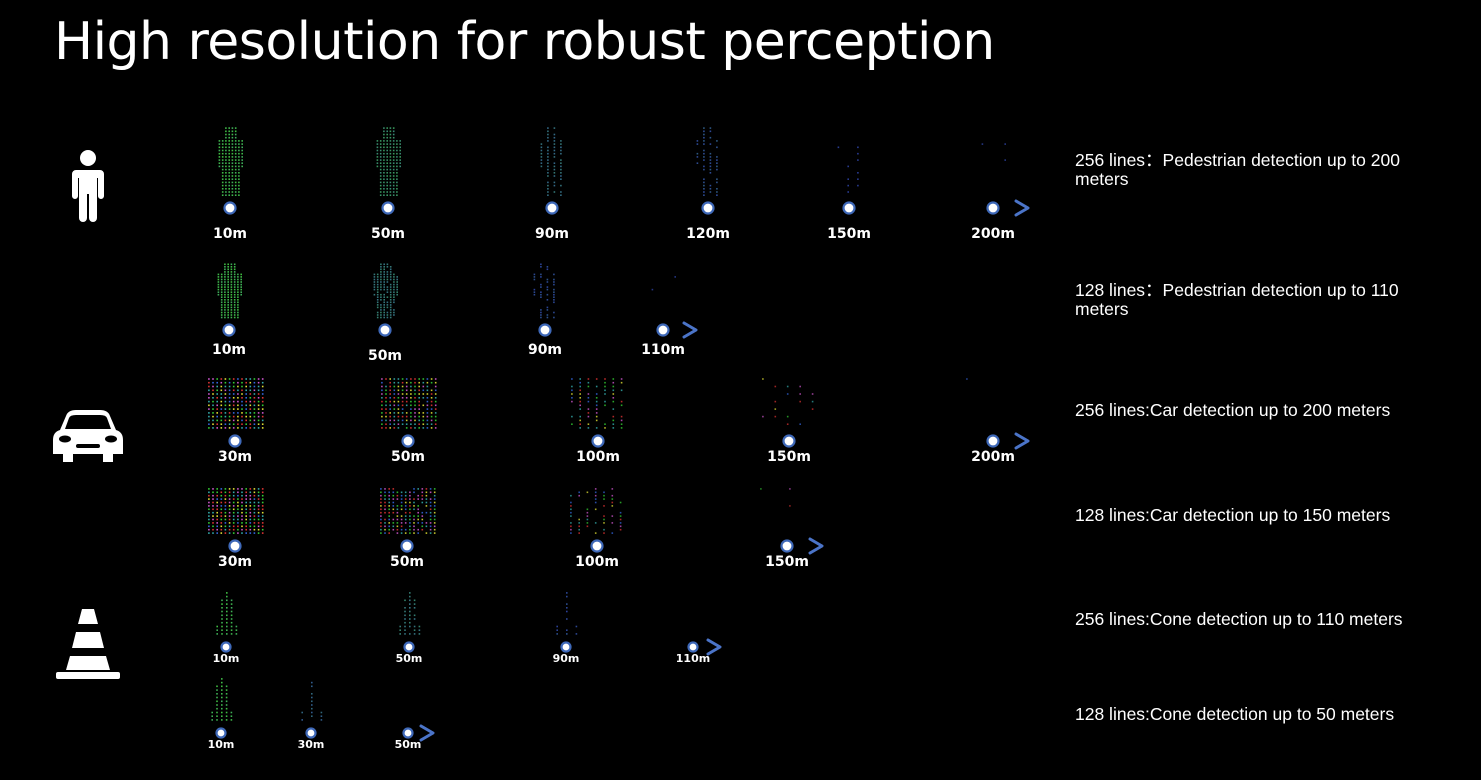  Describe the element at coordinates (88, 186) in the screenshot. I see `pedestrian-icon` at that location.